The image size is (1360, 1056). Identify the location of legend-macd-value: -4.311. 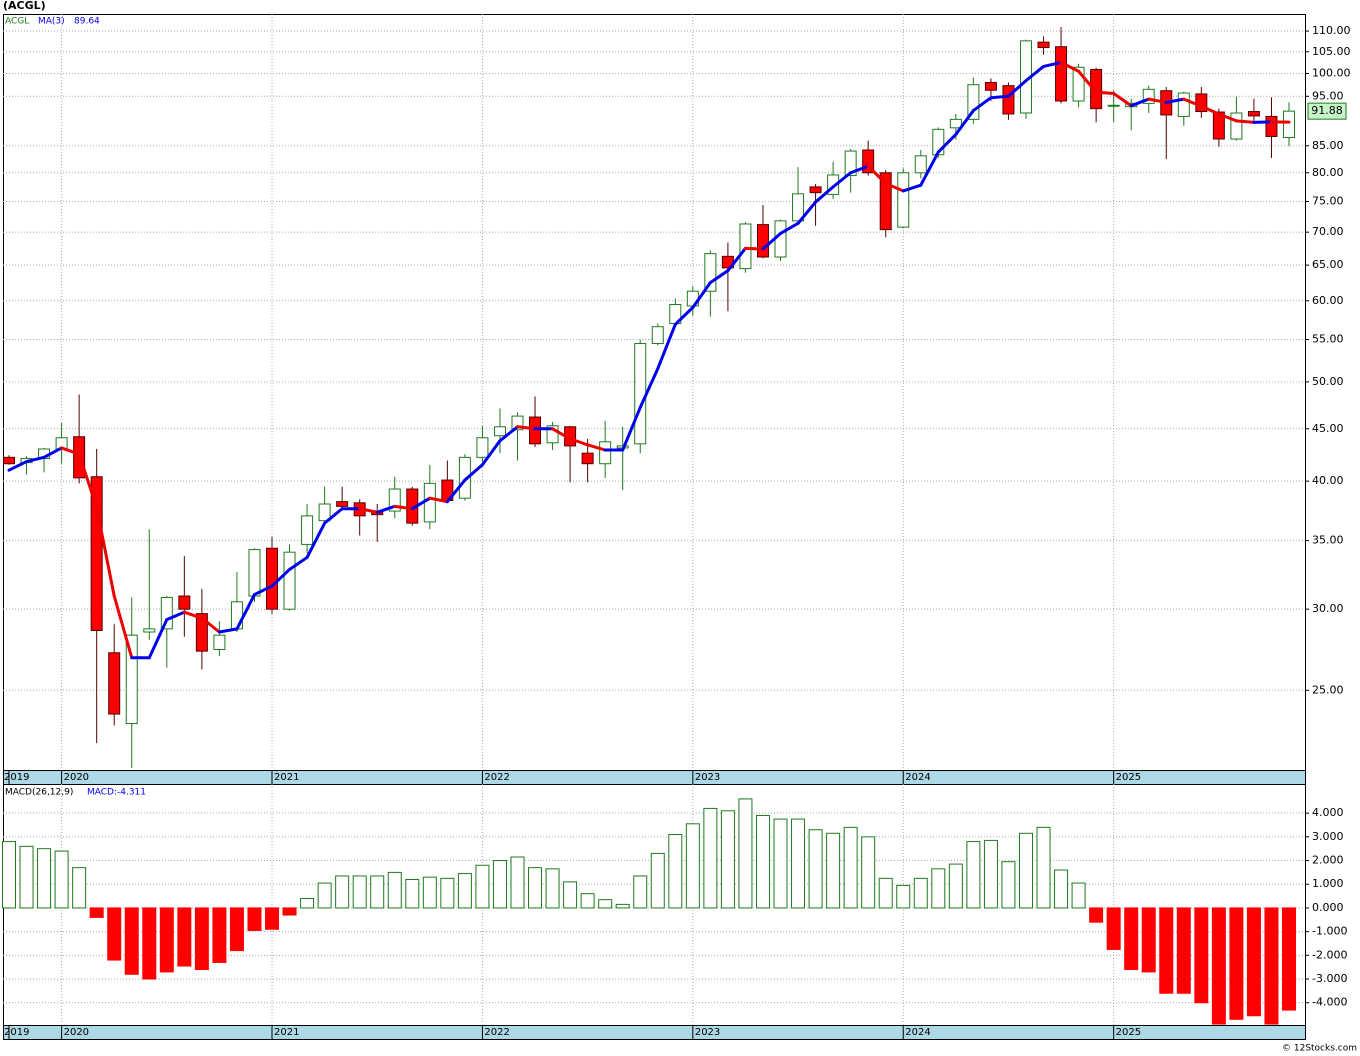
(131, 793).